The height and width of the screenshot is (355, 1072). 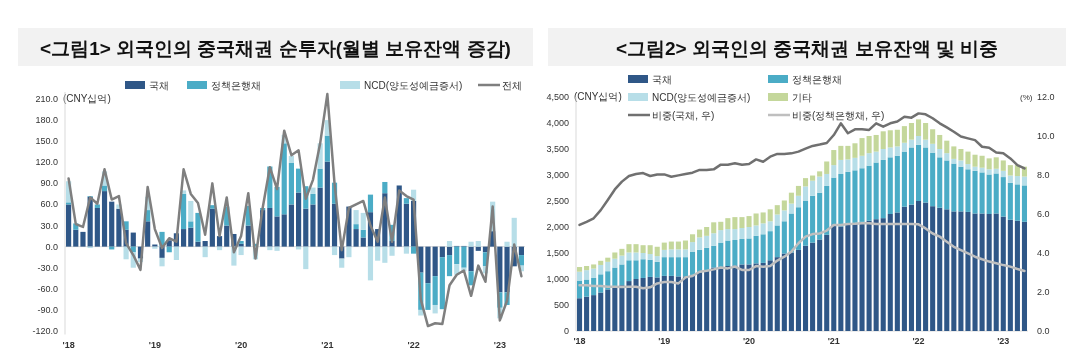 What do you see at coordinates (1043, 292) in the screenshot?
I see `y2-tick-label: 2.0` at bounding box center [1043, 292].